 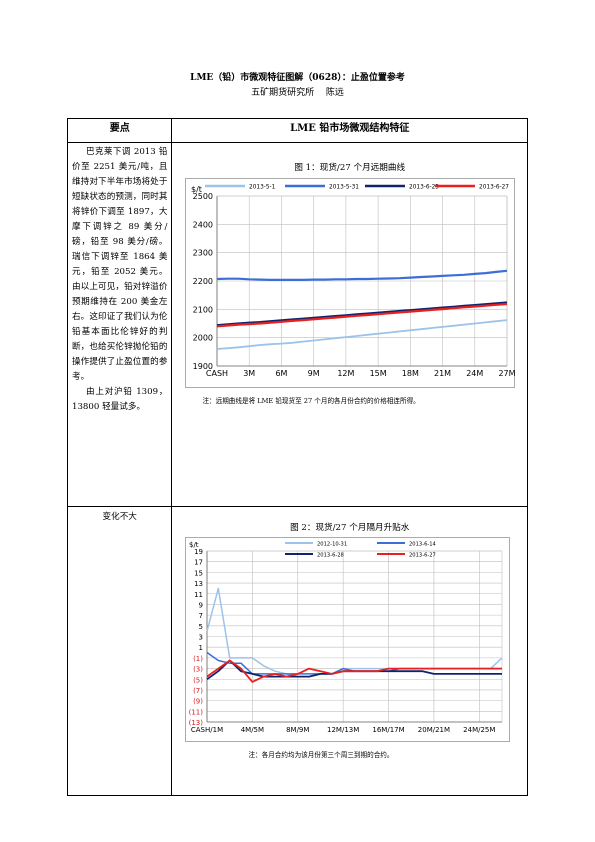 I want to click on y-tick-label: 9, so click(x=201, y=605).